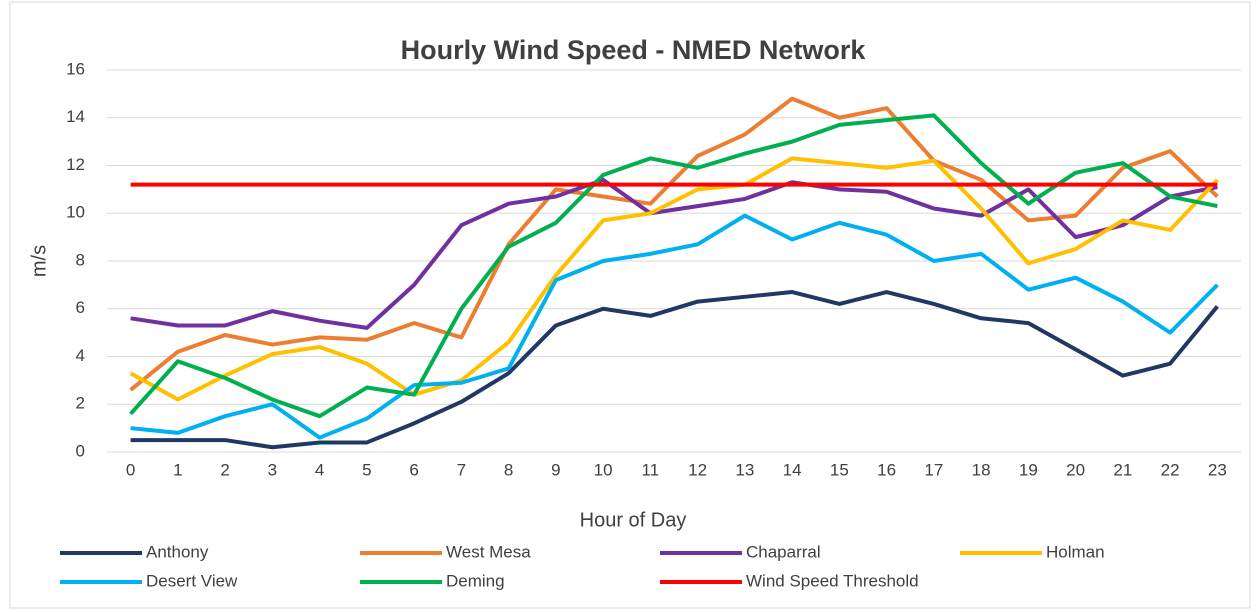 The width and height of the screenshot is (1256, 612). What do you see at coordinates (177, 469) in the screenshot?
I see `x-tick-label: 1` at bounding box center [177, 469].